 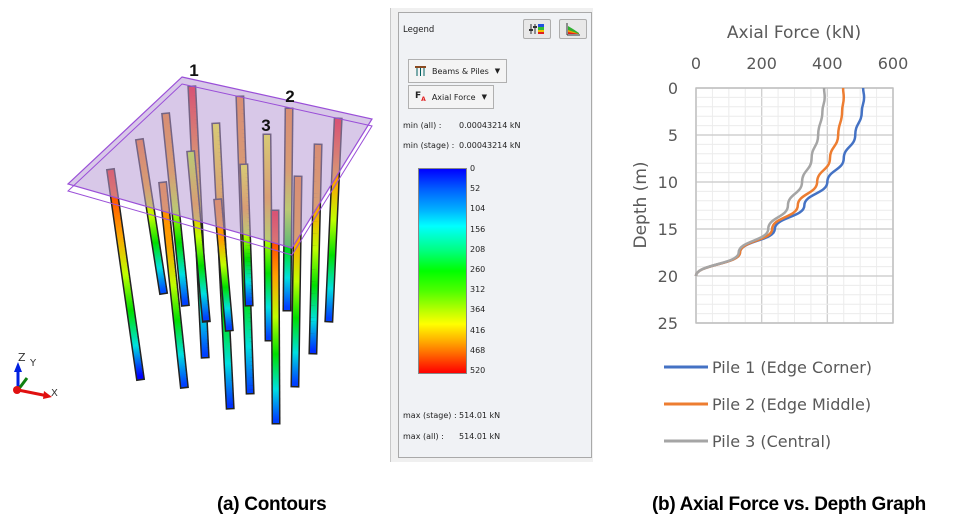 What do you see at coordinates (478, 370) in the screenshot?
I see `scale-tick: 520` at bounding box center [478, 370].